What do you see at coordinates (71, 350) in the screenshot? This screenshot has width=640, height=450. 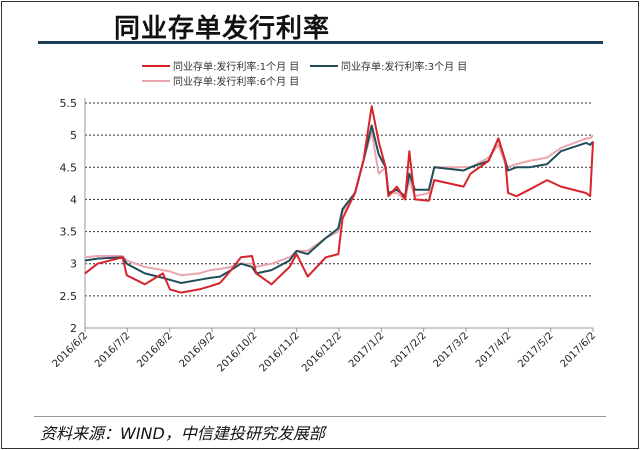 I see `x-tick-label: 2016/6/2` at bounding box center [71, 350].